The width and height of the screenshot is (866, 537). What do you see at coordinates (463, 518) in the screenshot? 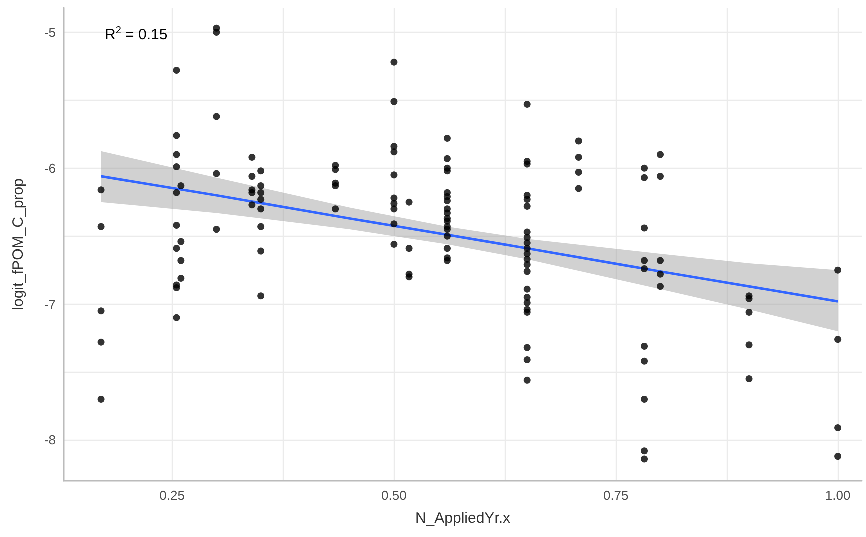
I see `x-axis-title: N_AppliedYr.x` at bounding box center [463, 518].